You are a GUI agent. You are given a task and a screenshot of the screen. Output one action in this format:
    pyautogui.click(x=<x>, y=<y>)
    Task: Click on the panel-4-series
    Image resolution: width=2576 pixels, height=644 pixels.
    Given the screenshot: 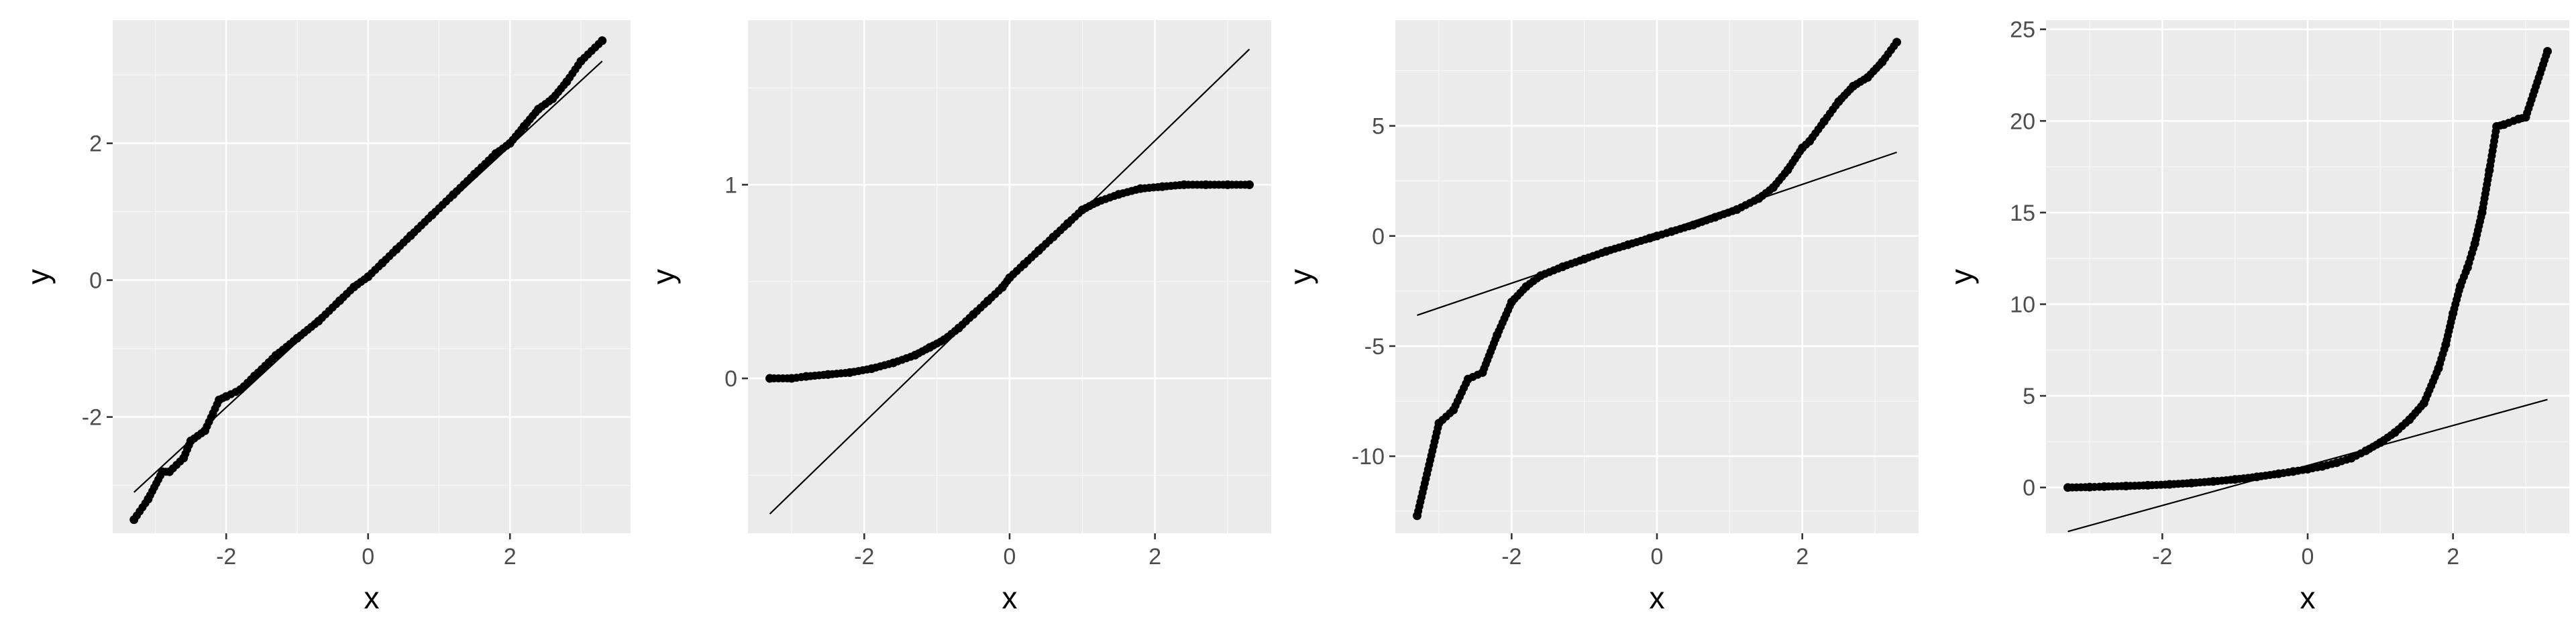 What is the action you would take?
    pyautogui.click(x=2307, y=269)
    